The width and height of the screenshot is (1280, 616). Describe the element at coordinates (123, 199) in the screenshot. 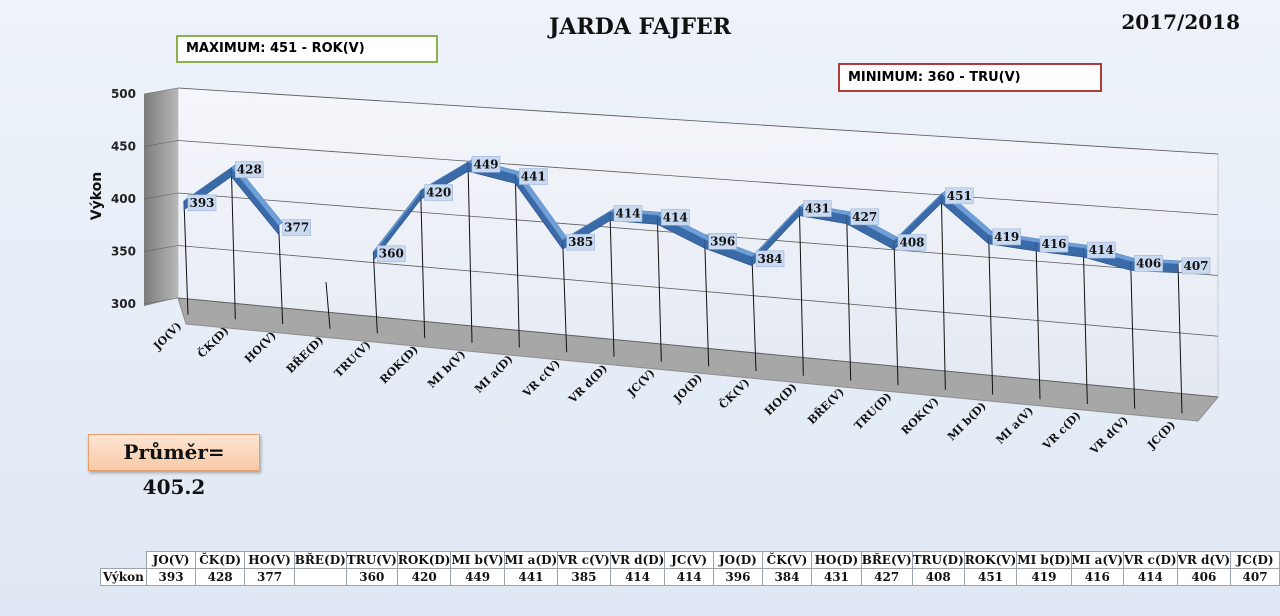

I see `y-tick-label: 400` at that location.